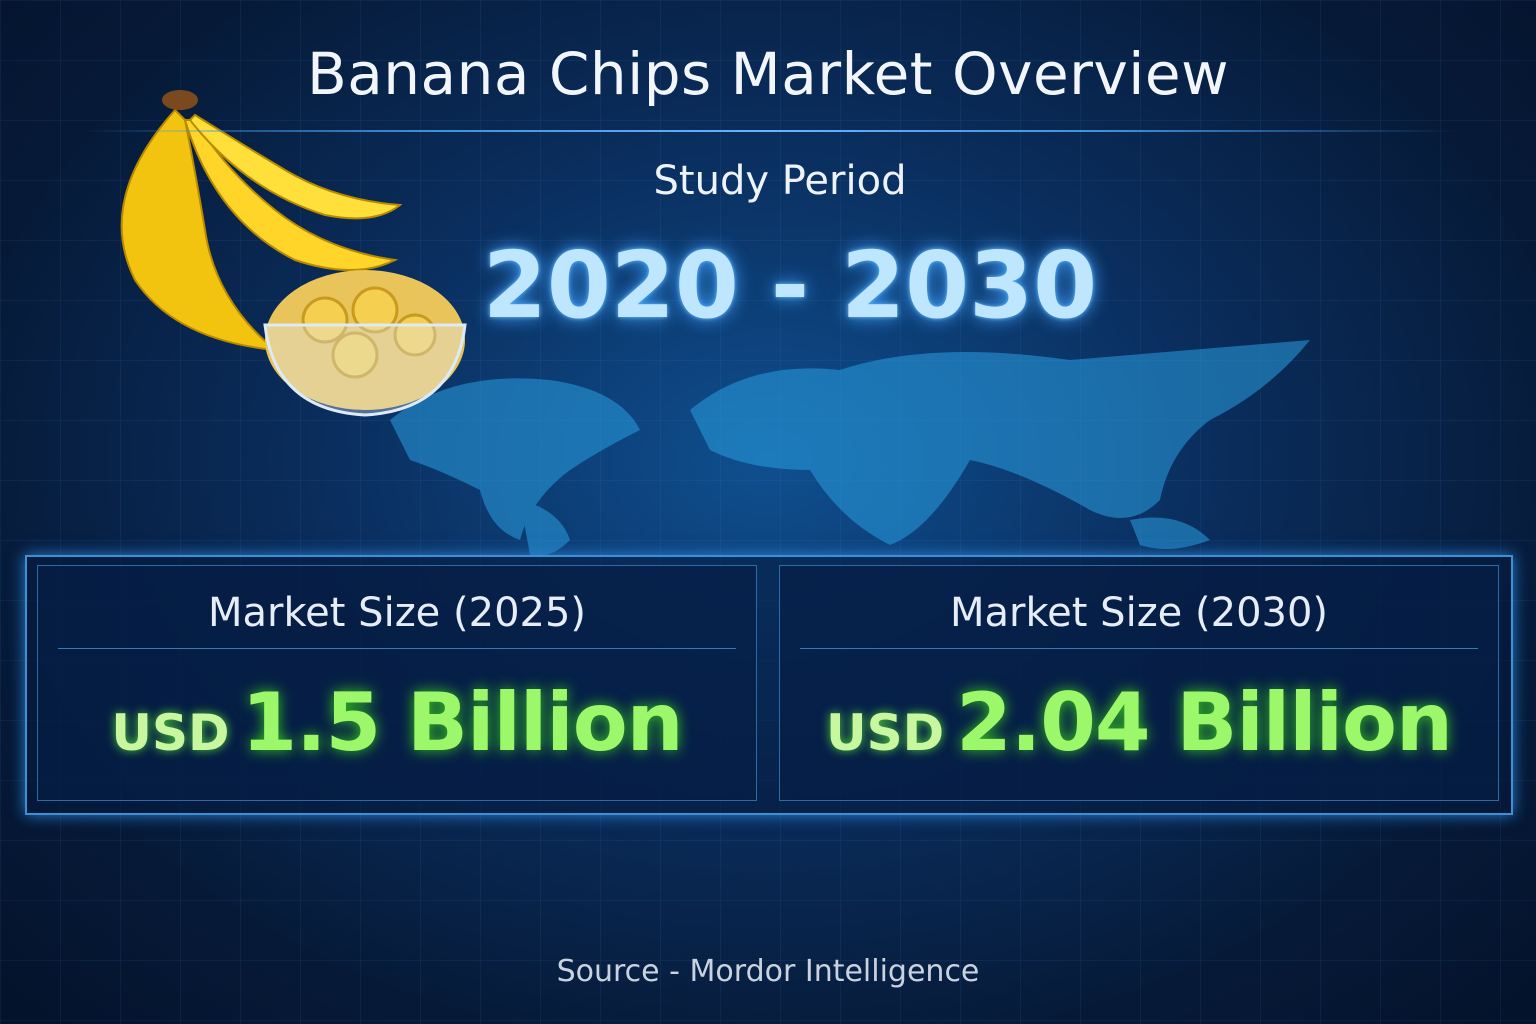 The height and width of the screenshot is (1024, 1536). What do you see at coordinates (850, 448) in the screenshot?
I see `world-map-illustration` at bounding box center [850, 448].